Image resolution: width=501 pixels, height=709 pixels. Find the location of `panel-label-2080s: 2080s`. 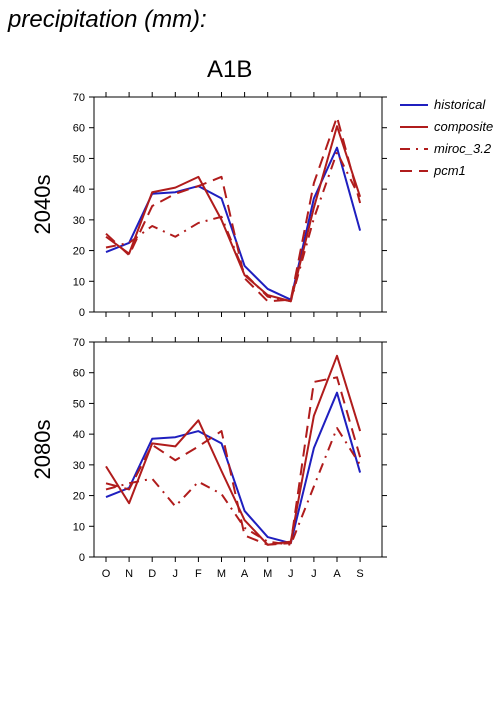

panel-label-2080s: 2080s is located at coordinates (42, 450).